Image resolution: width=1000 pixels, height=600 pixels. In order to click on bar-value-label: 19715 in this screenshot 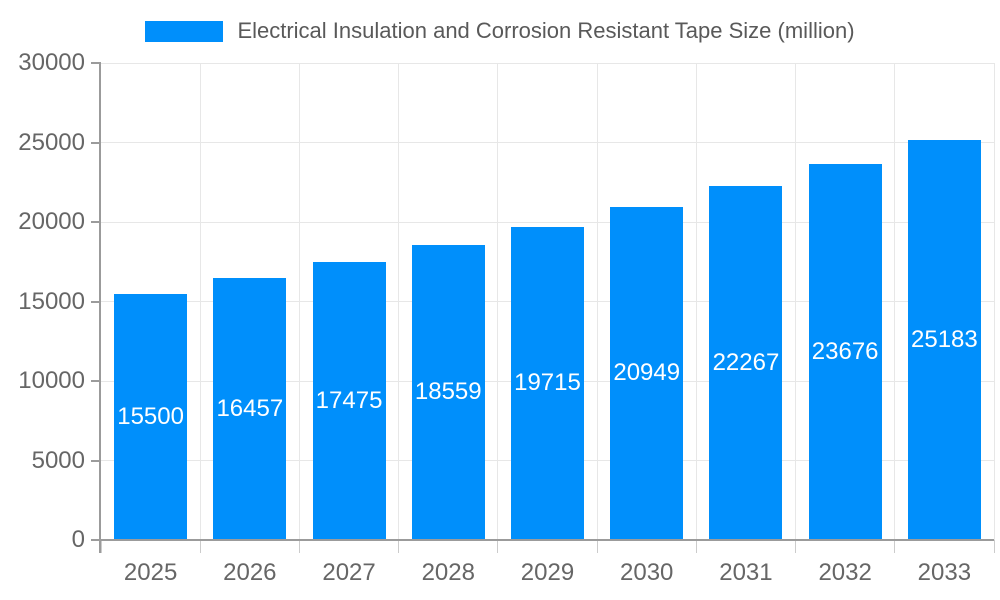, I will do `click(547, 383)`.